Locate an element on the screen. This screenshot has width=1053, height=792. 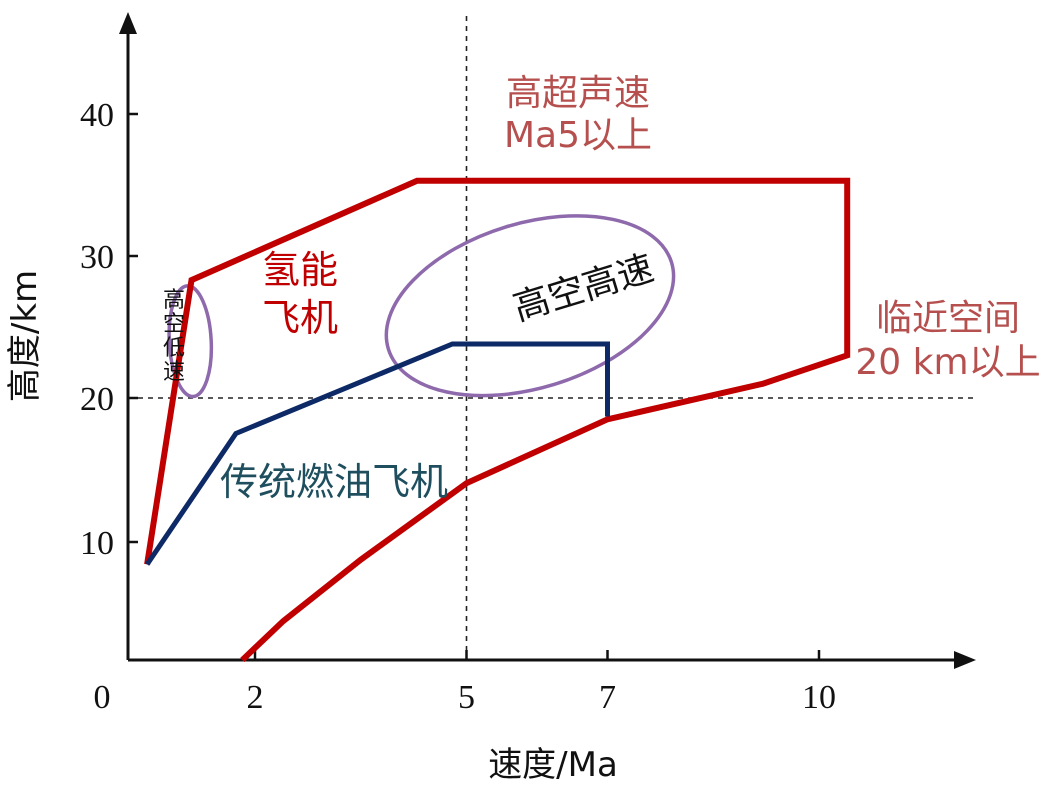
x-tick-label: 7 is located at coordinates (607, 697).